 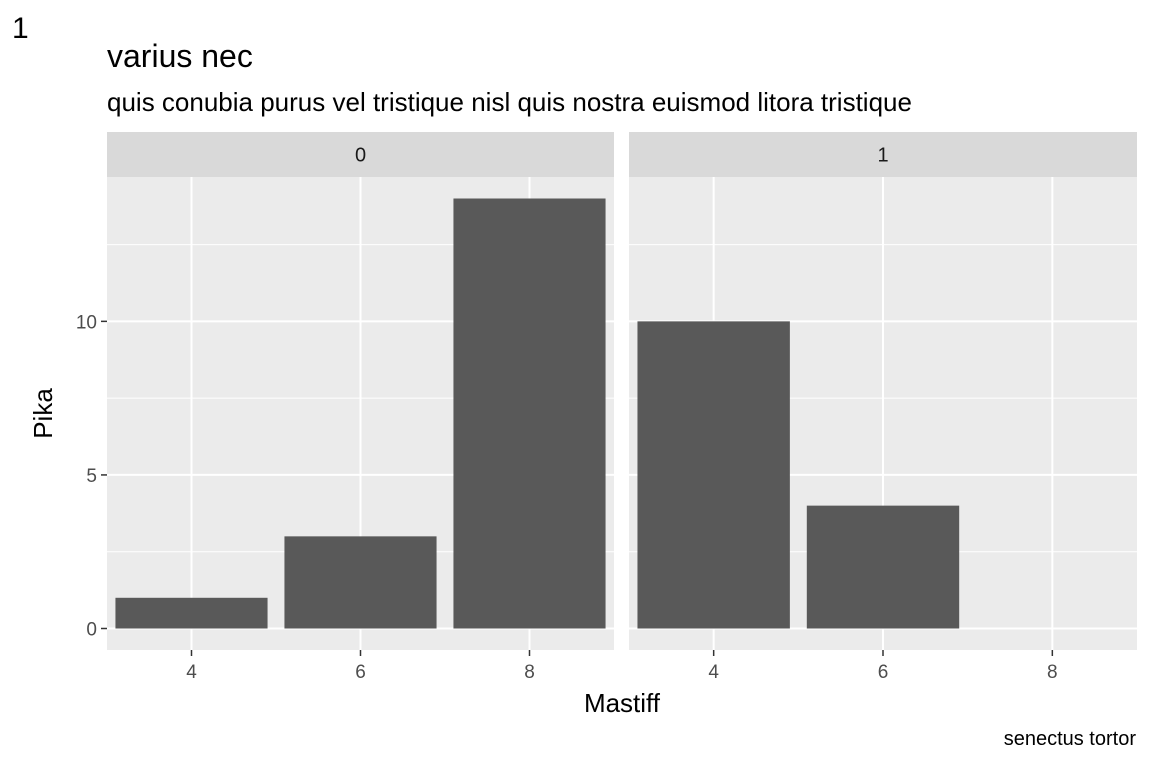 I want to click on figure-tag: 1, so click(x=20, y=28).